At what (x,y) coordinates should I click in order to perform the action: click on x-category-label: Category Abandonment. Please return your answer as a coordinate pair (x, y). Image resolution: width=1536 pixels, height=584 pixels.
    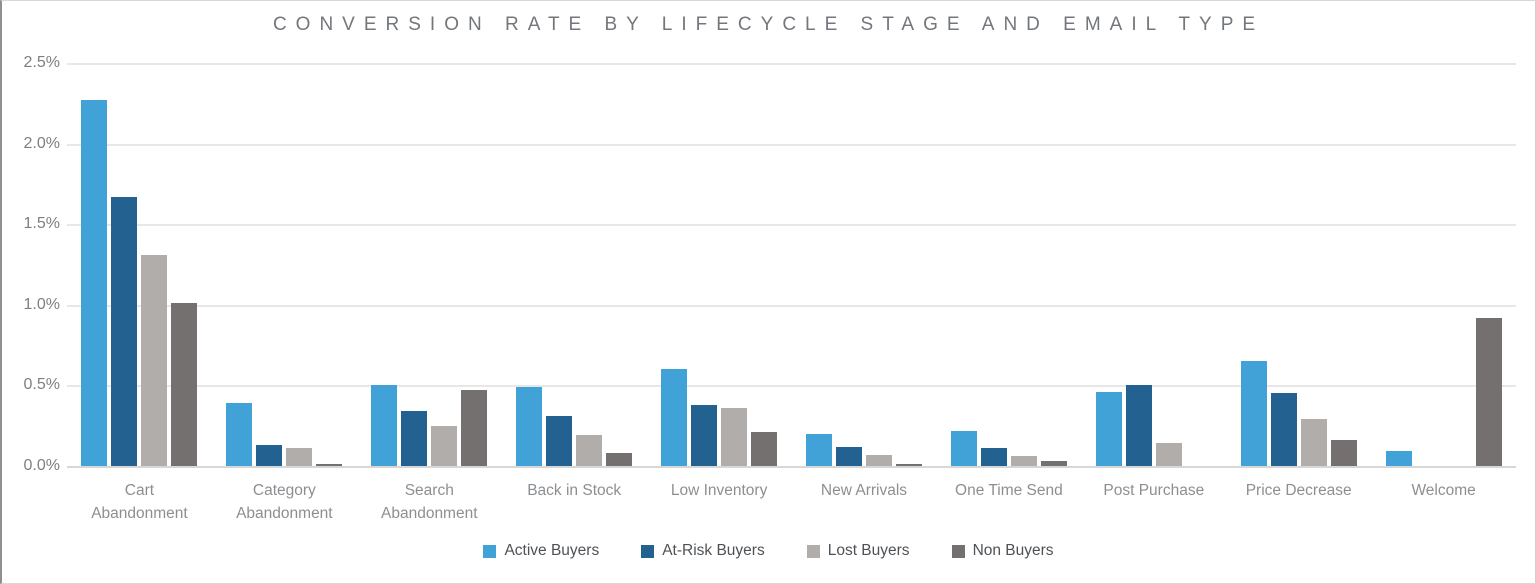
    Looking at the image, I should click on (284, 502).